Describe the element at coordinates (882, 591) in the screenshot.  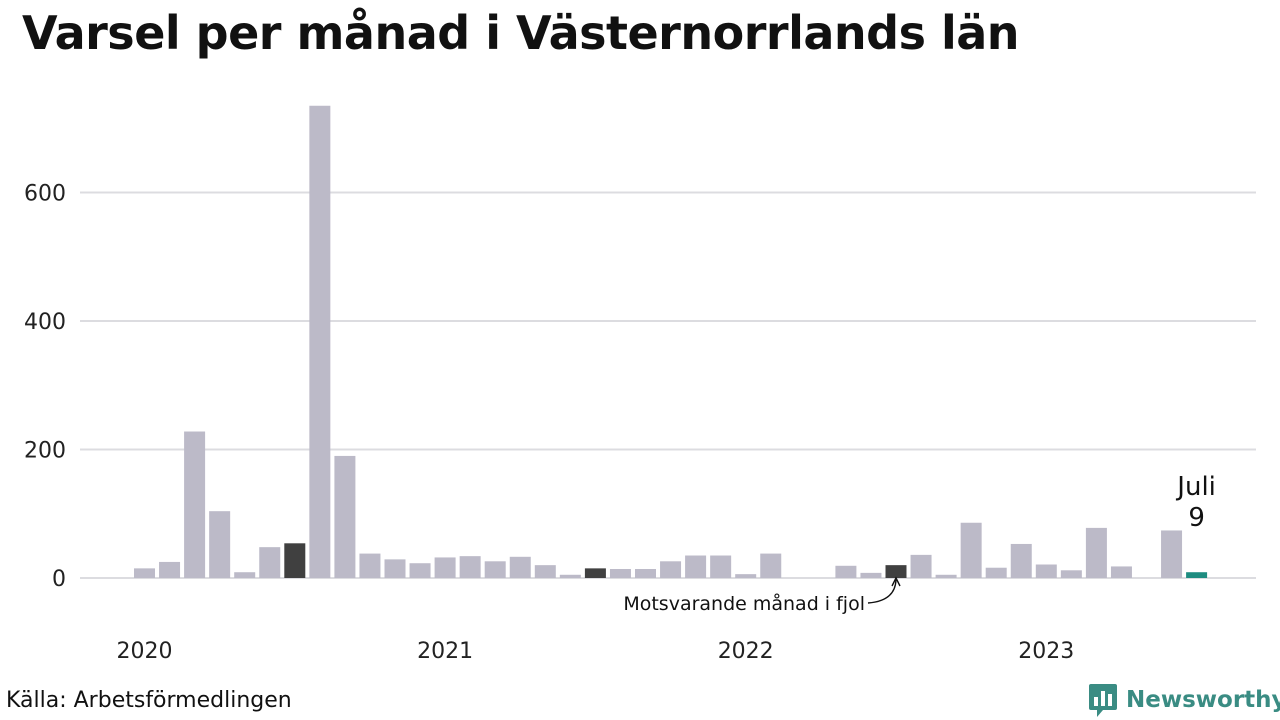
I see `annotation-arrow` at that location.